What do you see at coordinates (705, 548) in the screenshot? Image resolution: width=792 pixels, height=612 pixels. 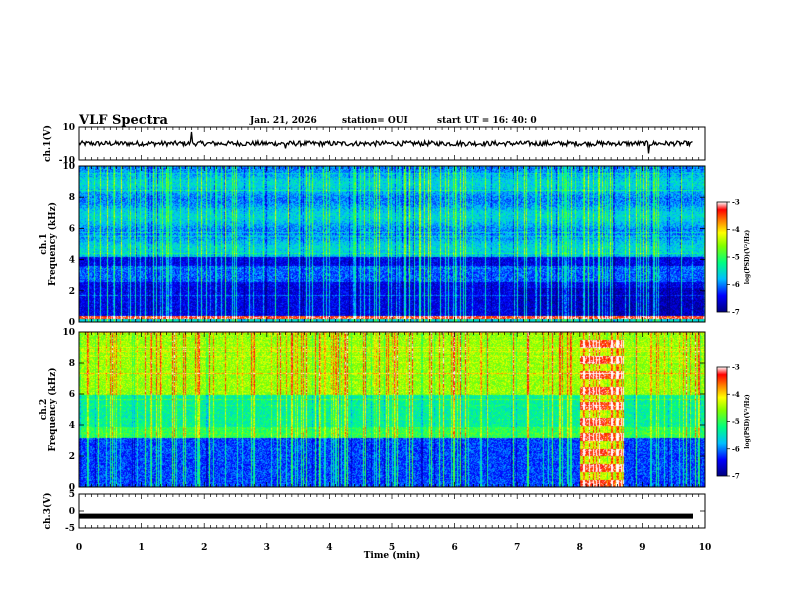 I see `x-tick-label: 10` at bounding box center [705, 548].